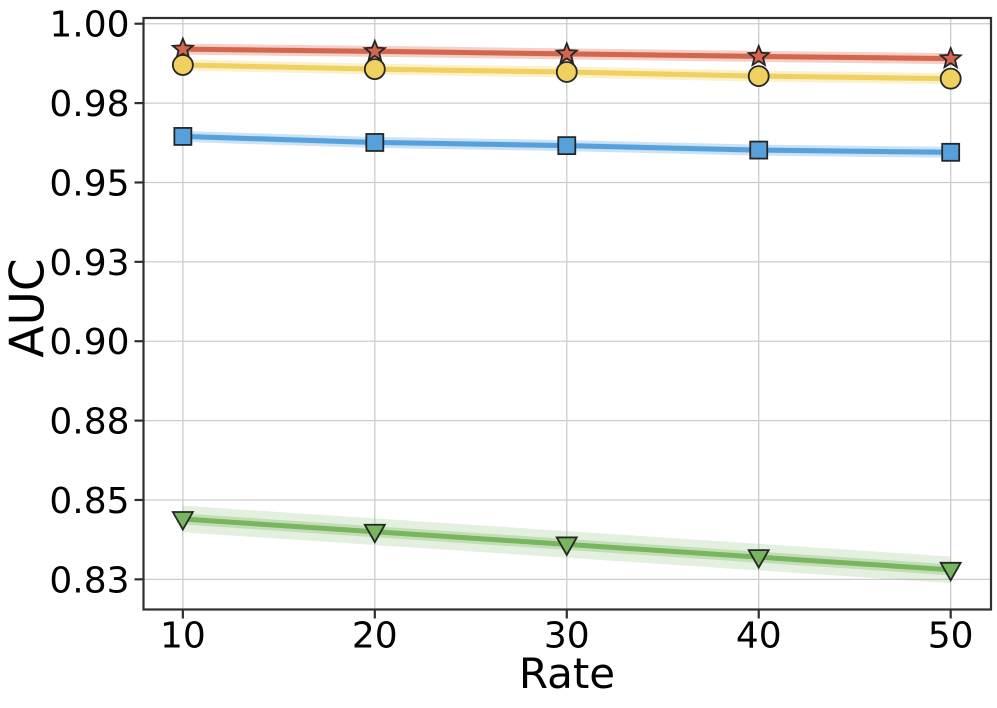  What do you see at coordinates (567, 673) in the screenshot?
I see `x-axis-label: Rate` at bounding box center [567, 673].